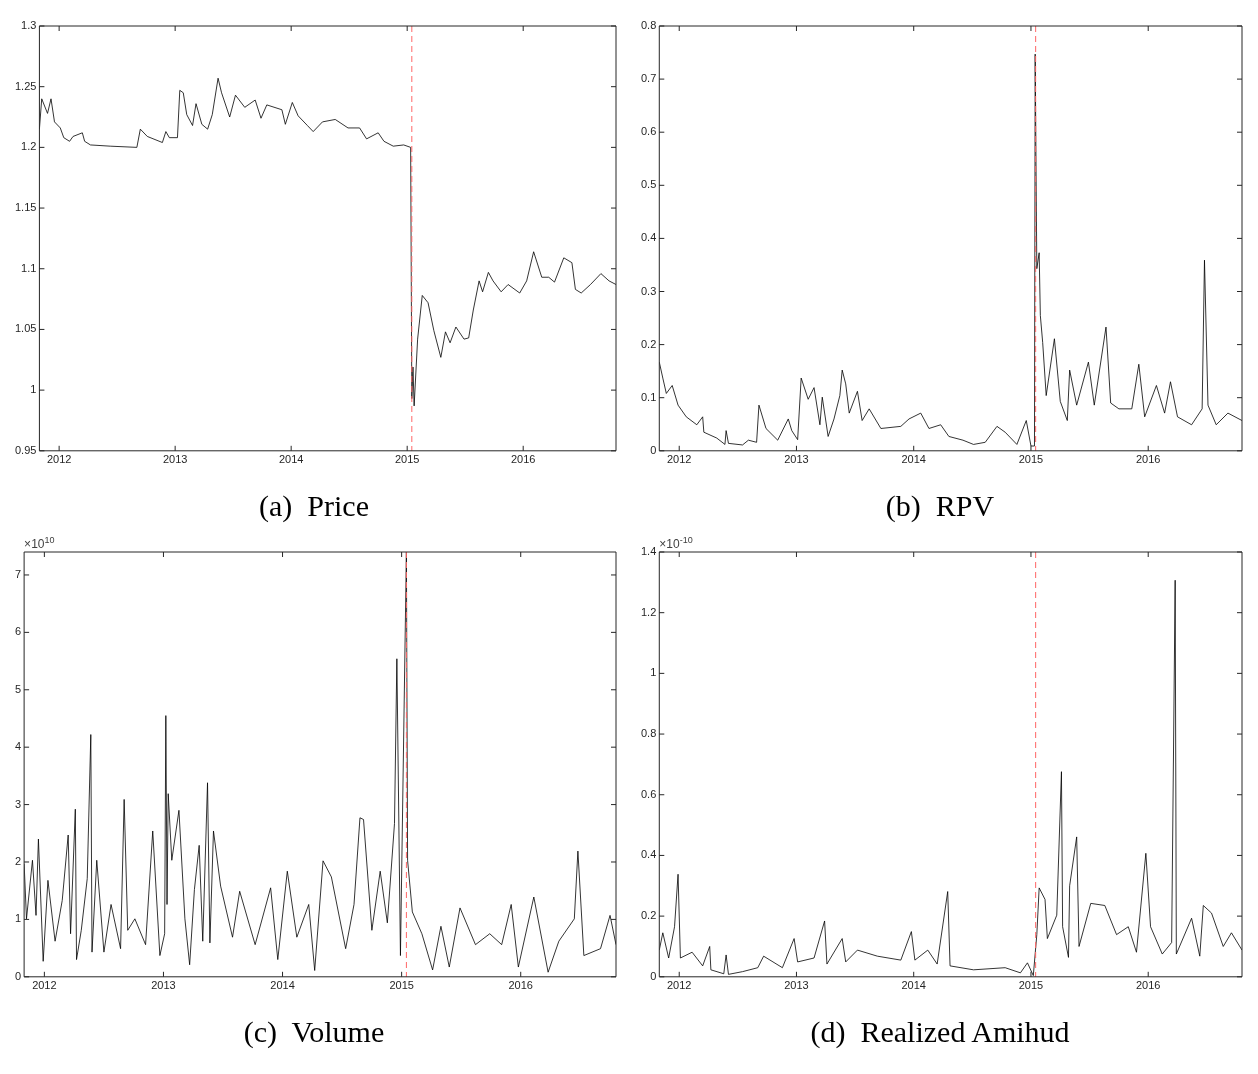  Describe the element at coordinates (18, 746) in the screenshot. I see `y-tick-label: 4` at that location.